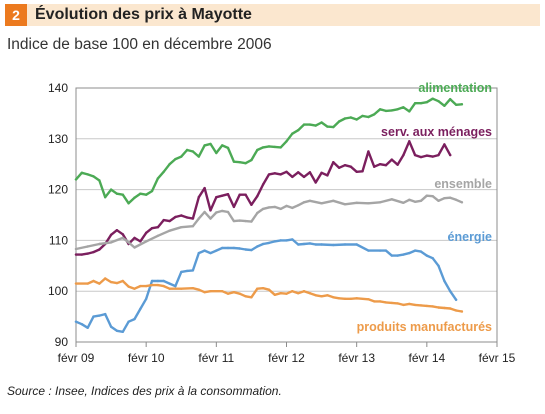  Describe the element at coordinates (426, 358) in the screenshot. I see `x-tick-label: févr 14` at that location.